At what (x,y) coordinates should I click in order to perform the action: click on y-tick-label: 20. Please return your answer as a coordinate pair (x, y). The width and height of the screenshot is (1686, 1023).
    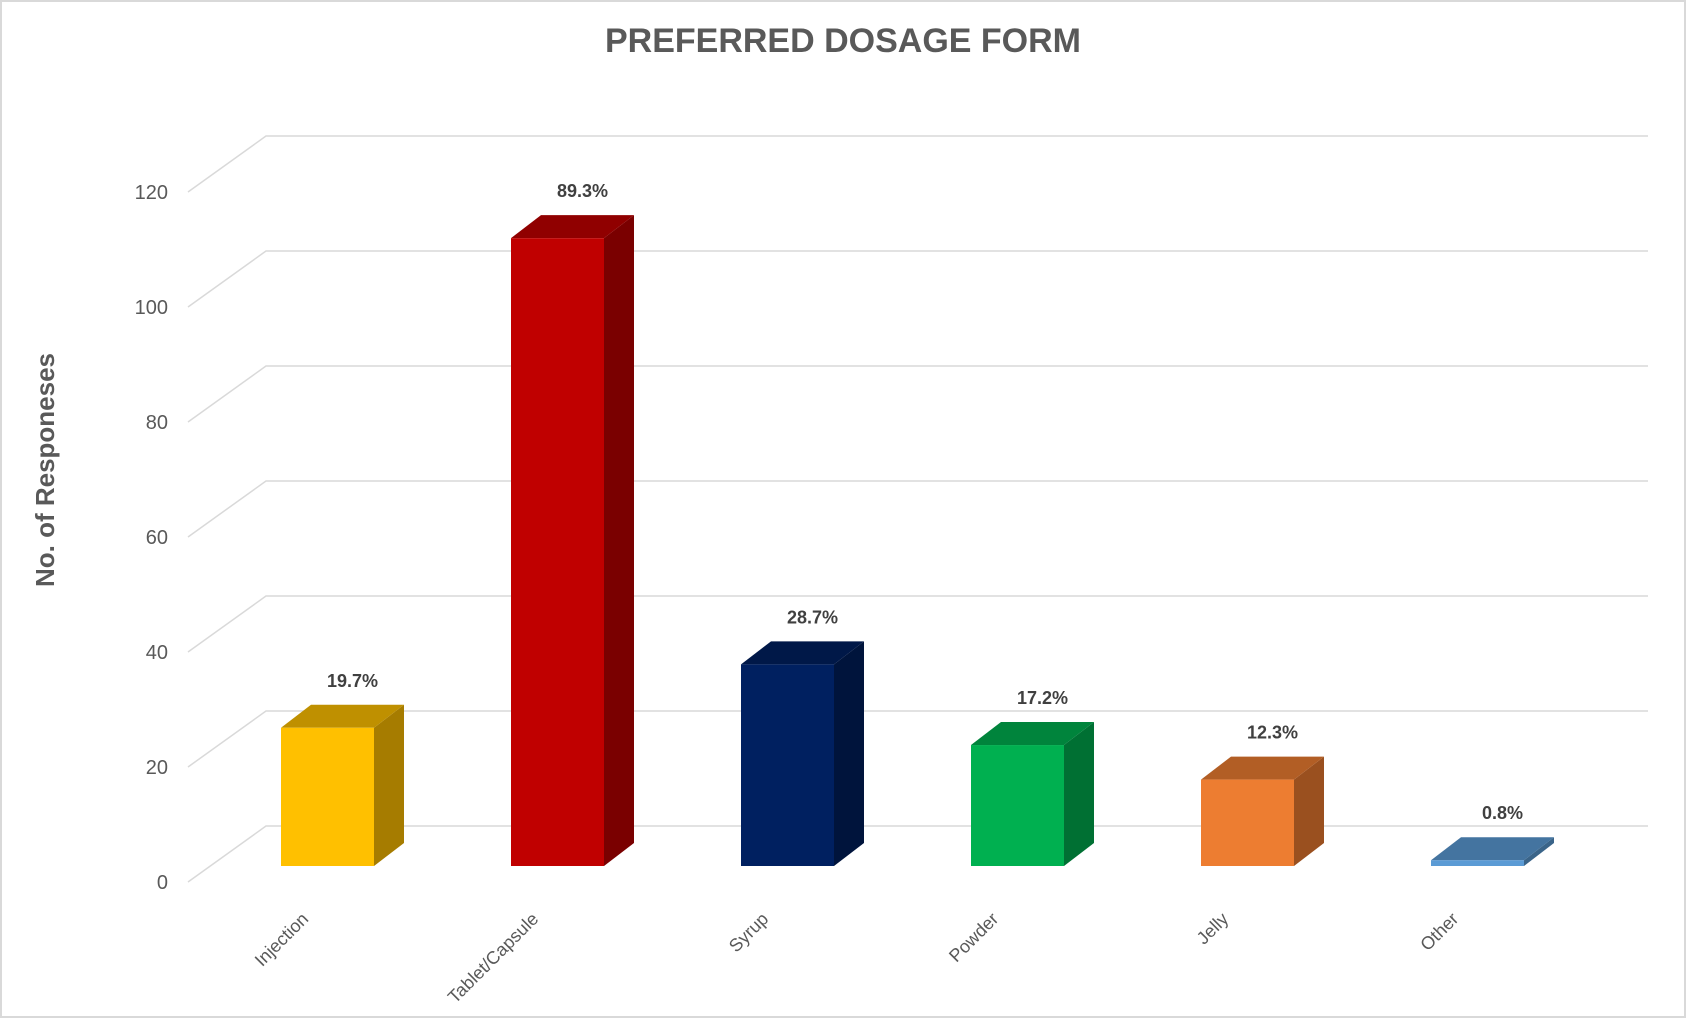
    Looking at the image, I should click on (157, 768).